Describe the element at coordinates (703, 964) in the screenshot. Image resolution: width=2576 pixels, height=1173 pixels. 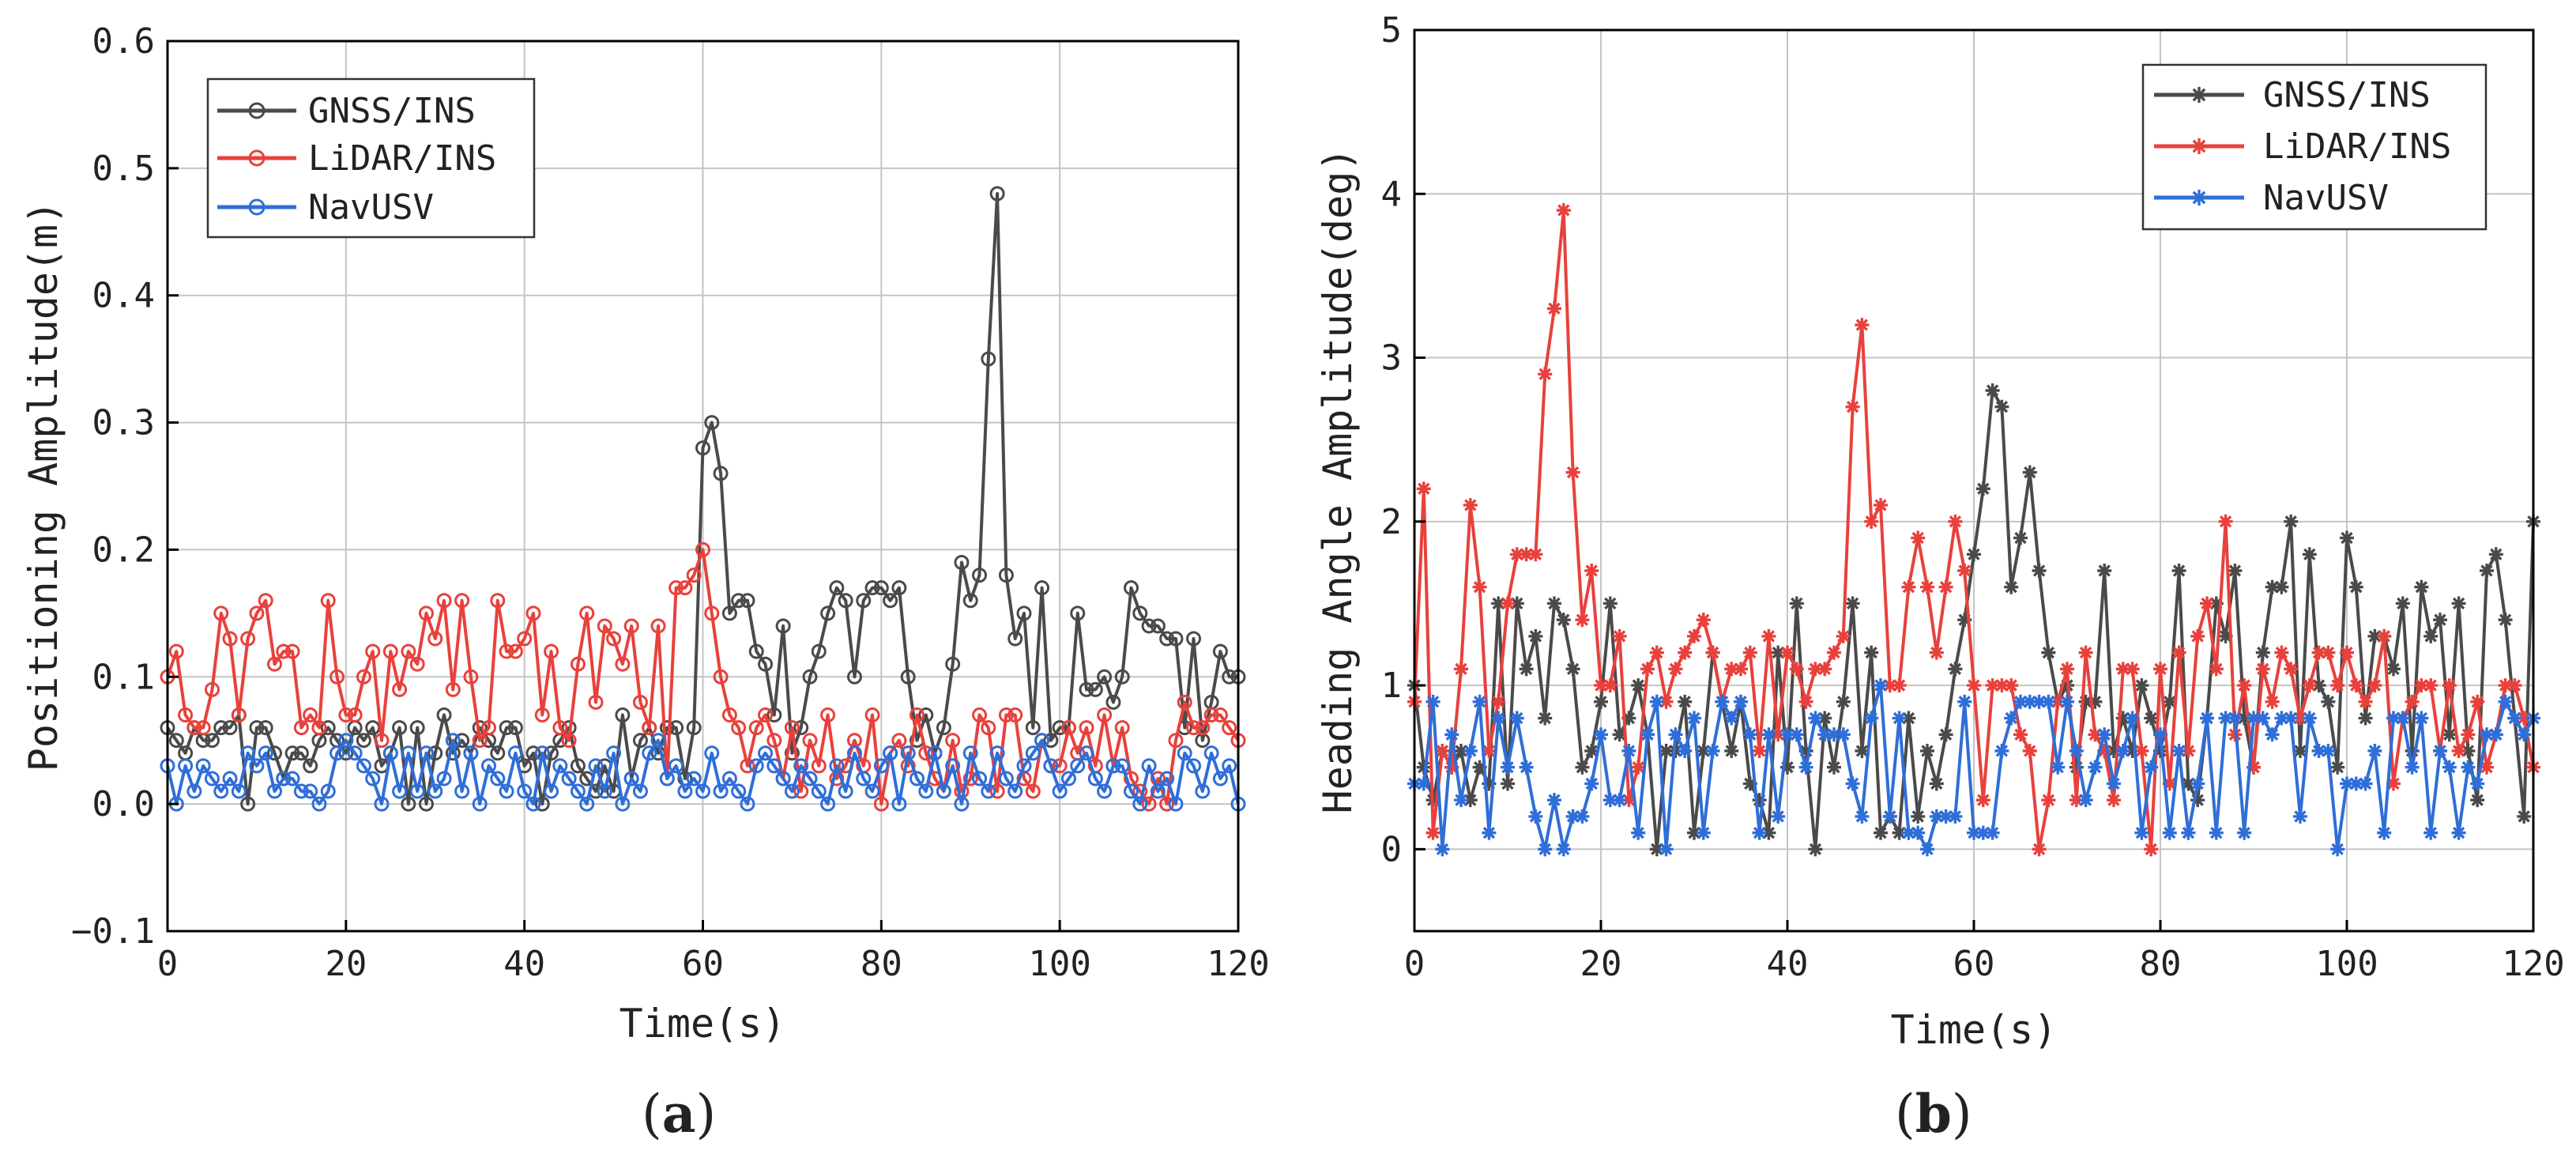
I see `panel-a-x-tick-label: 60` at that location.